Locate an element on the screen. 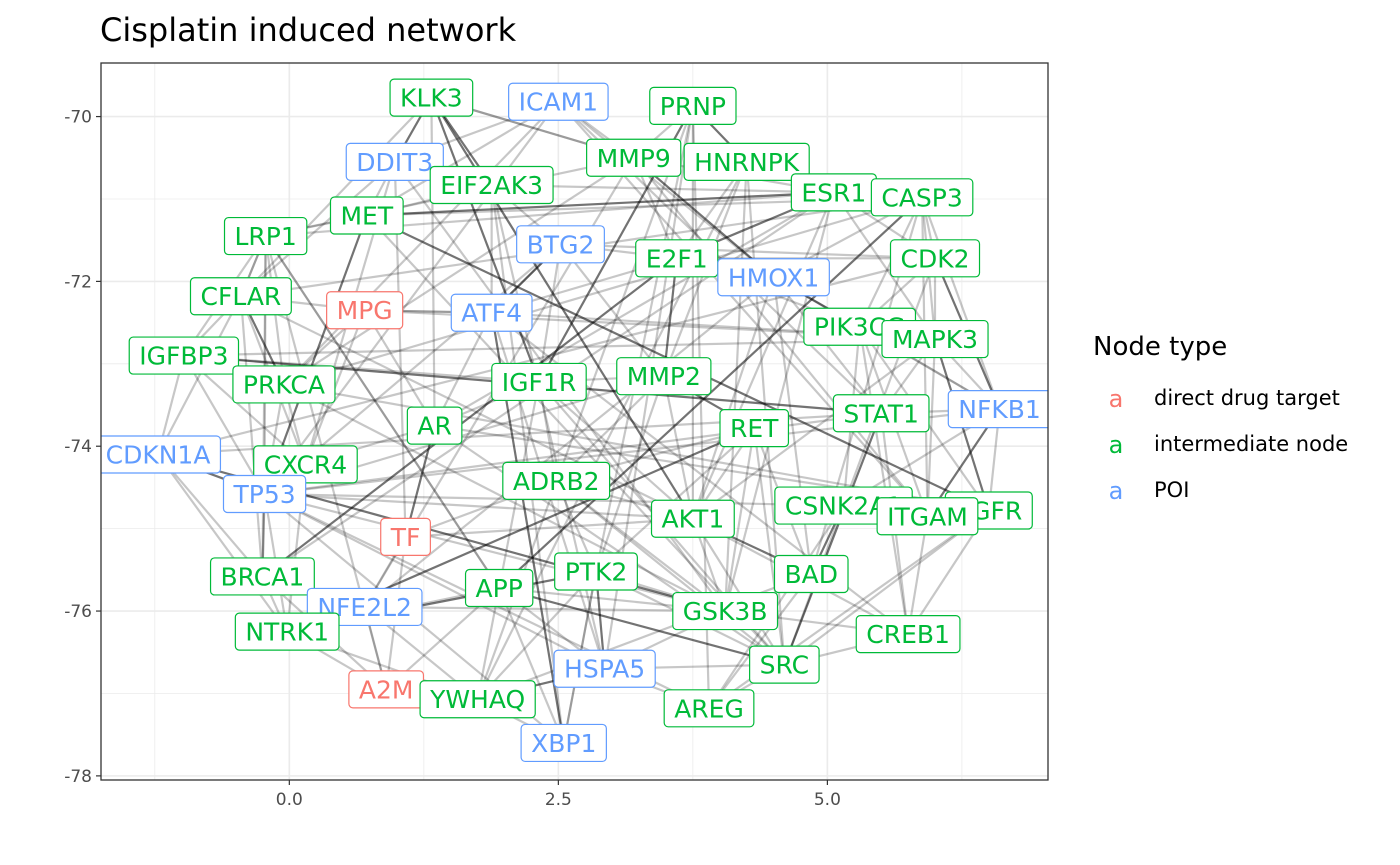 The height and width of the screenshot is (865, 1400). node-ywhaq: YWHAQ is located at coordinates (477, 699).